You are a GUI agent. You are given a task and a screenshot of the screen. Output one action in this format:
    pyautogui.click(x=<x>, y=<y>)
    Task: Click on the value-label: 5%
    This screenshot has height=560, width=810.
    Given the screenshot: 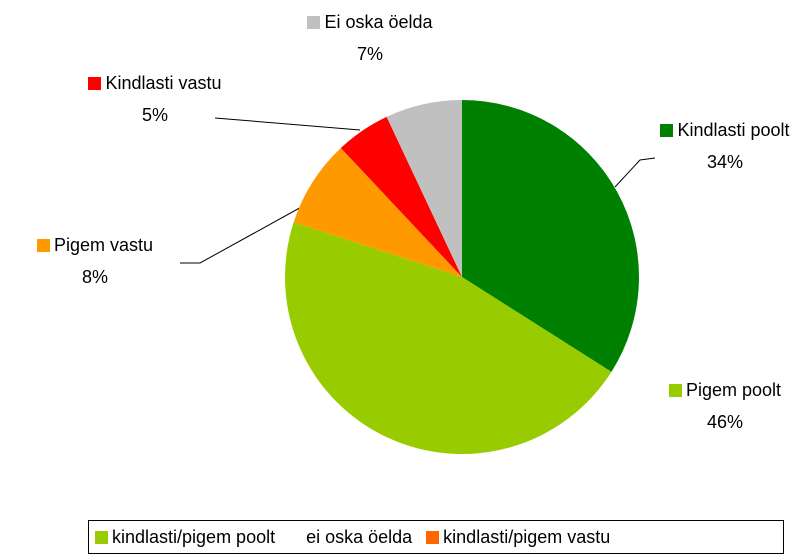 What is the action you would take?
    pyautogui.click(x=154, y=115)
    